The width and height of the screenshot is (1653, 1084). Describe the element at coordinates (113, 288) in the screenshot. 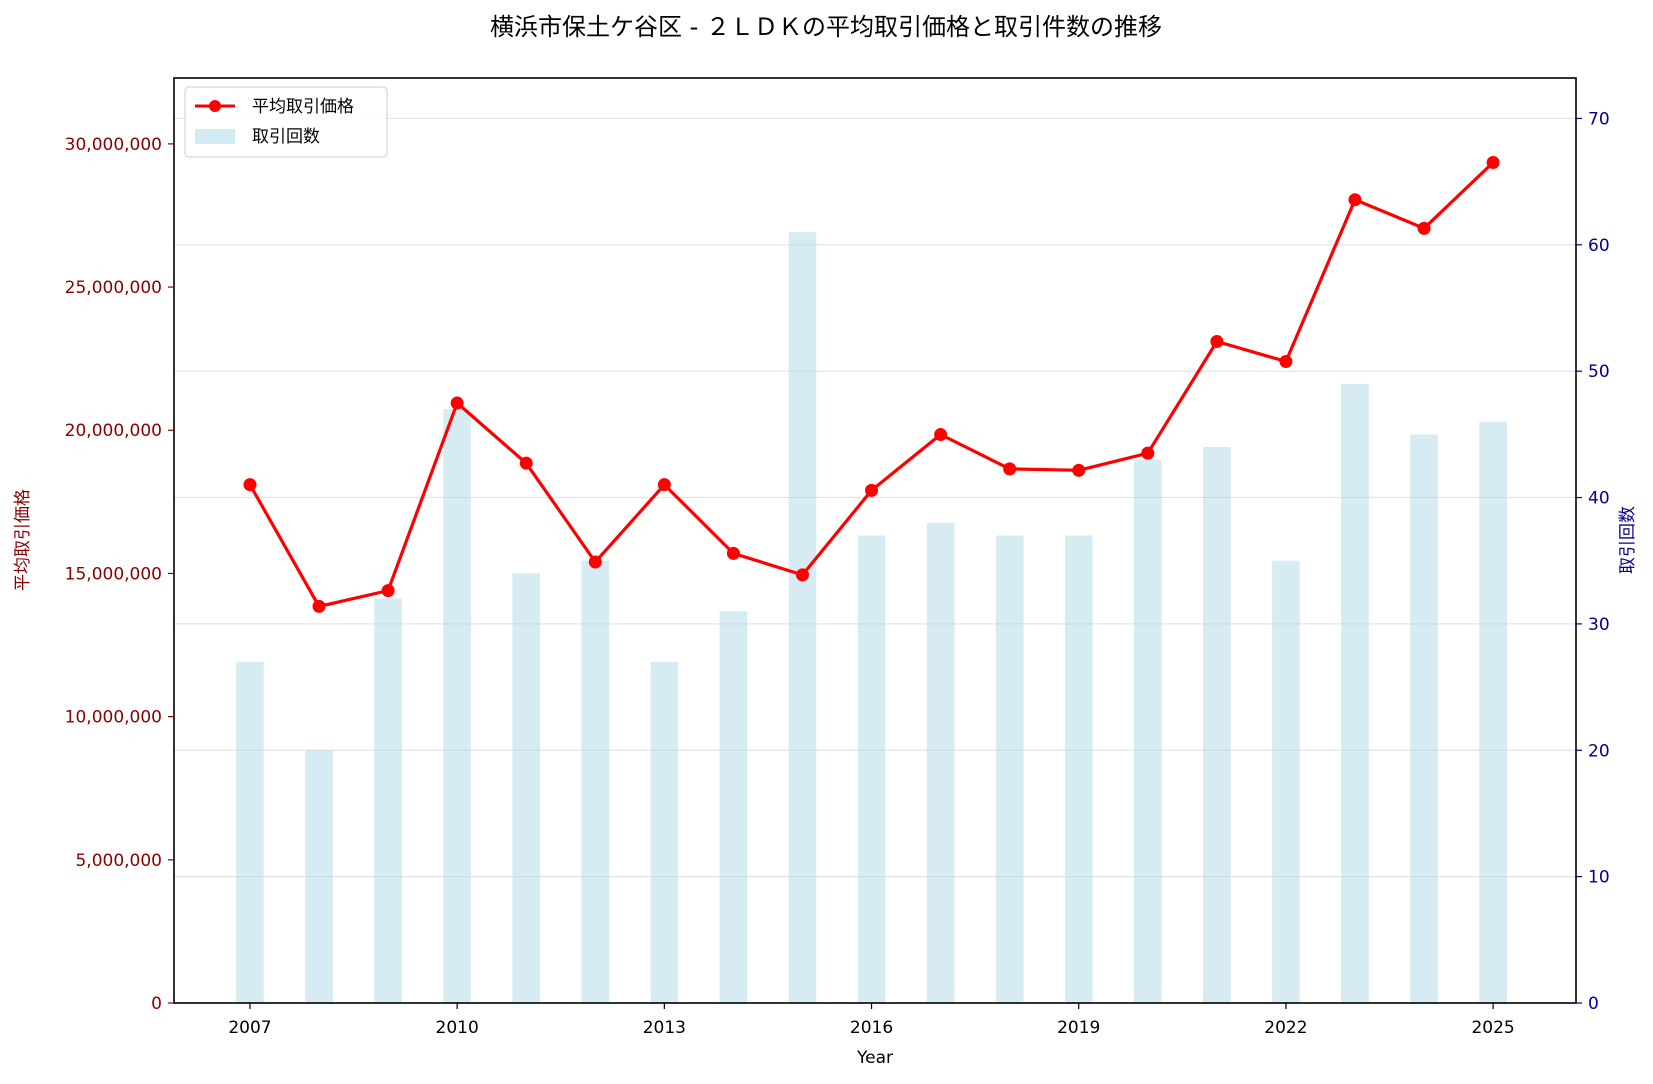

I see `y-left-tick-label: 25,000,000` at that location.